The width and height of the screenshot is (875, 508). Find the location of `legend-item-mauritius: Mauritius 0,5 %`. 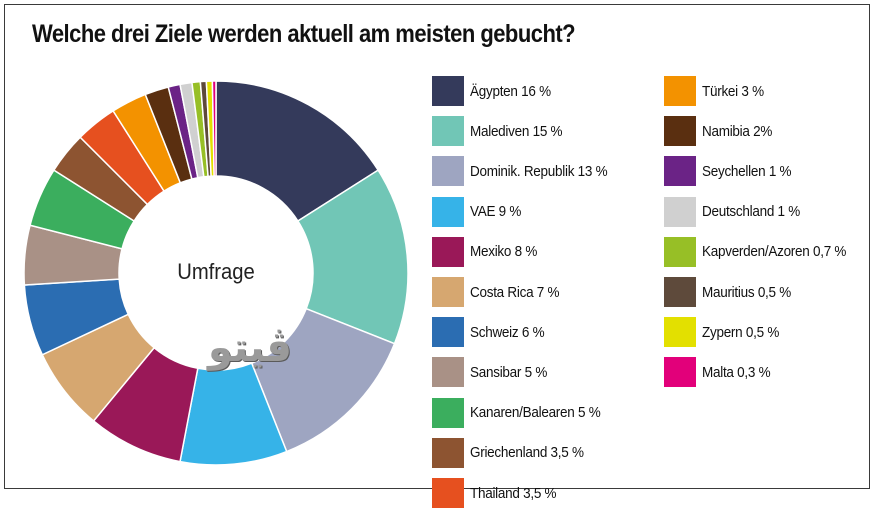

legend-item-mauritius: Mauritius 0,5 % is located at coordinates (732, 292).